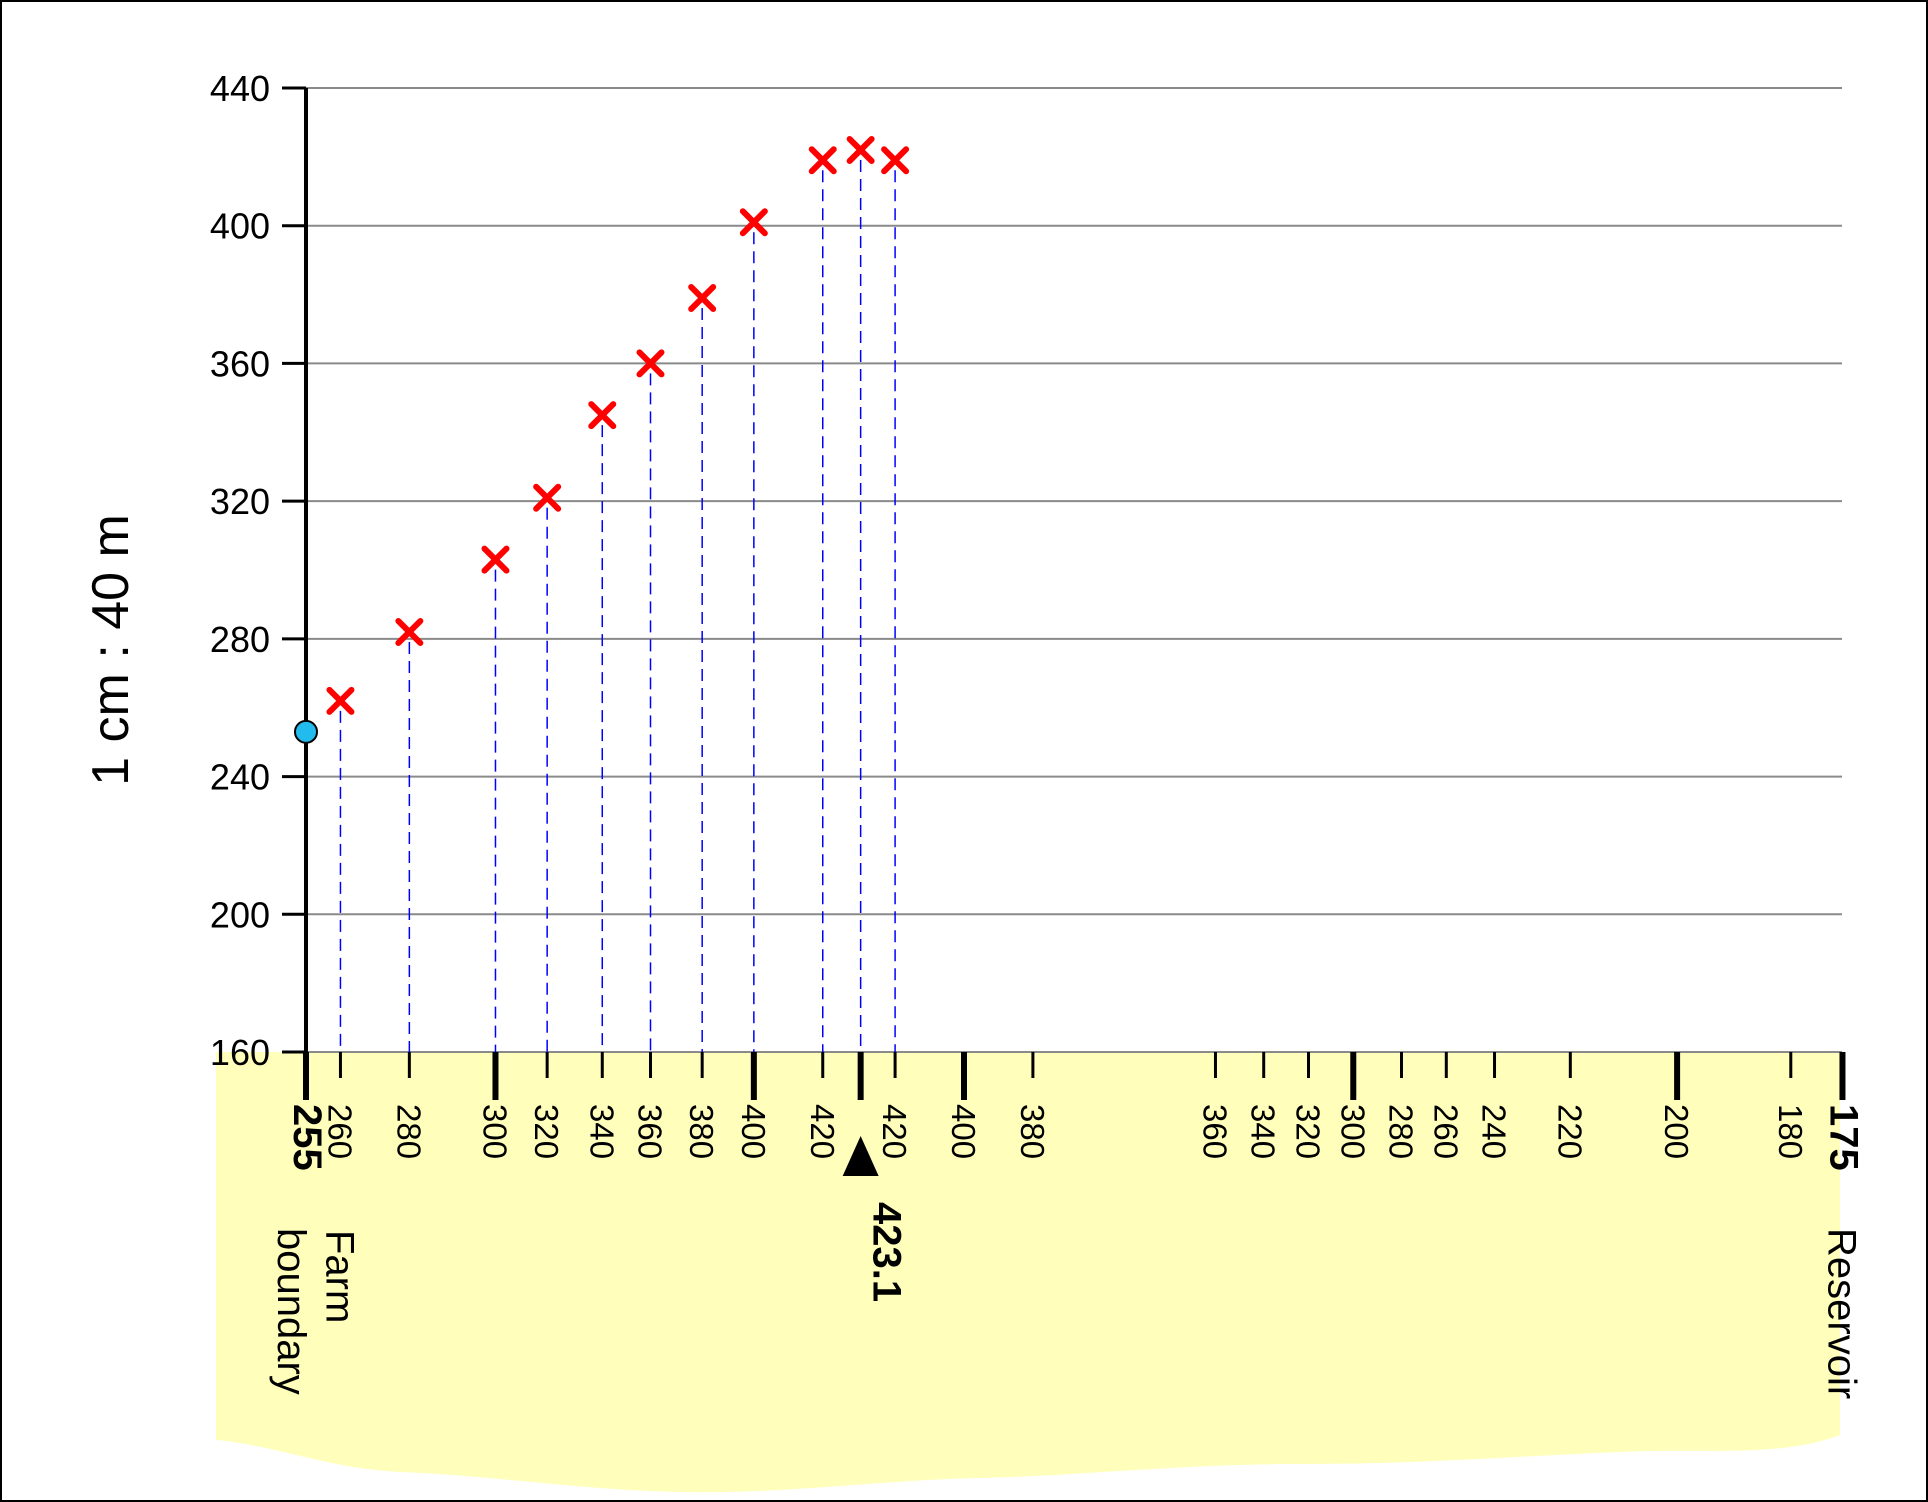  What do you see at coordinates (240, 777) in the screenshot?
I see `y-tick-label: 240` at bounding box center [240, 777].